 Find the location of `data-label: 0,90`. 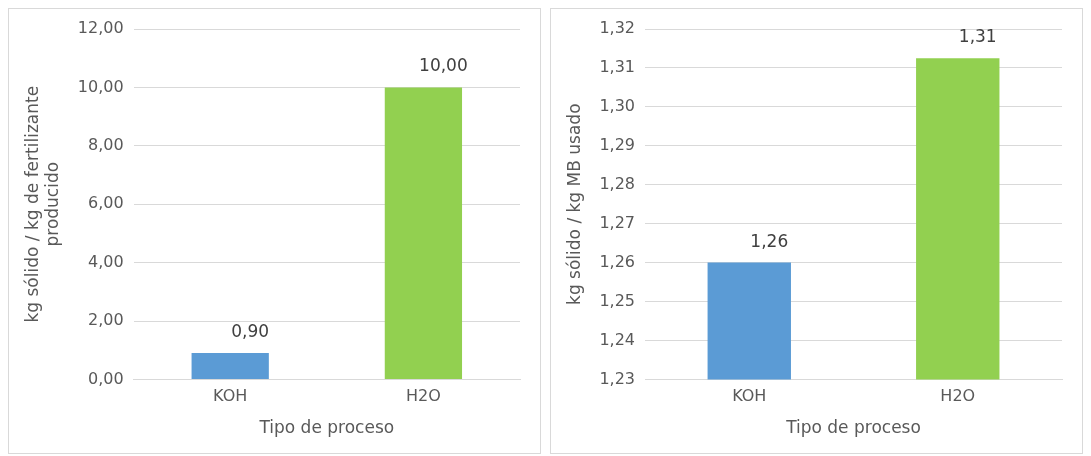

data-label: 0,90 is located at coordinates (250, 331).